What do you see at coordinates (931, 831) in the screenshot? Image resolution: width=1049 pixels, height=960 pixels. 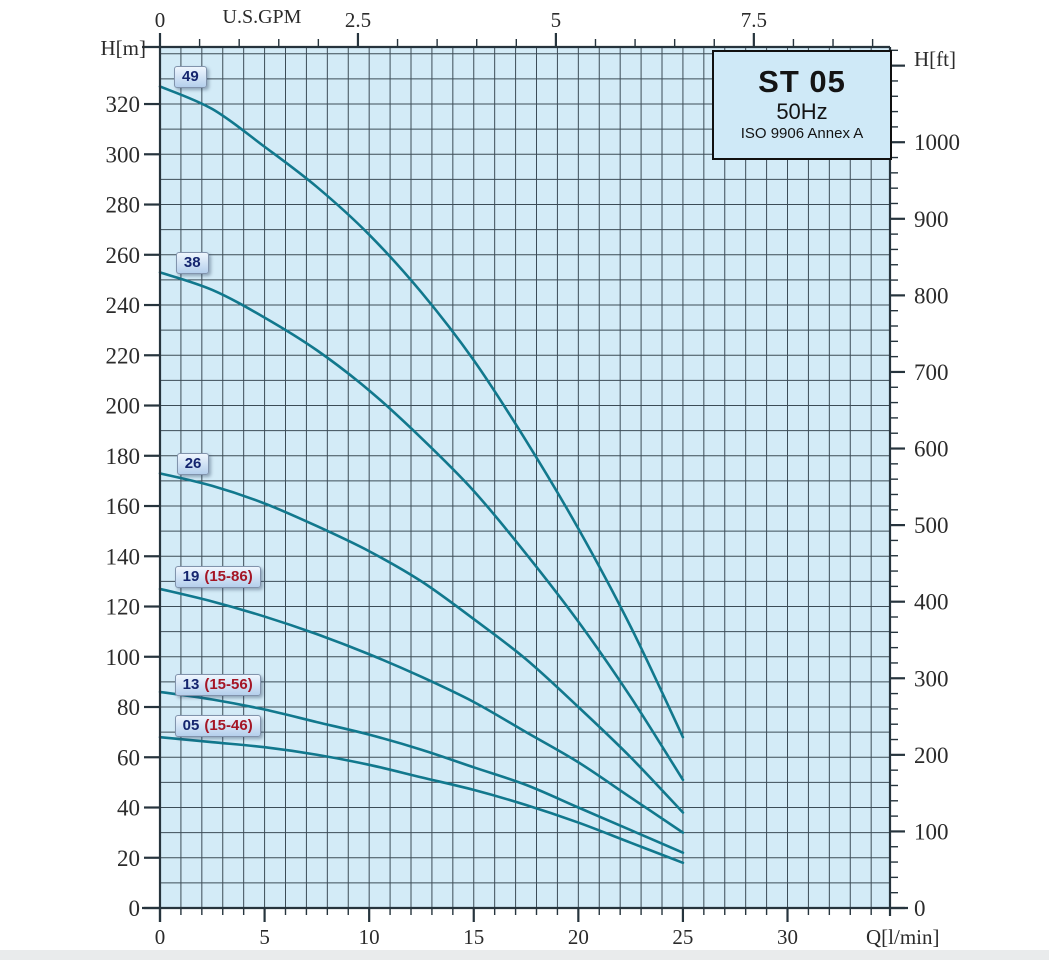 I see `right-axis-tick-label: 100` at bounding box center [931, 831].